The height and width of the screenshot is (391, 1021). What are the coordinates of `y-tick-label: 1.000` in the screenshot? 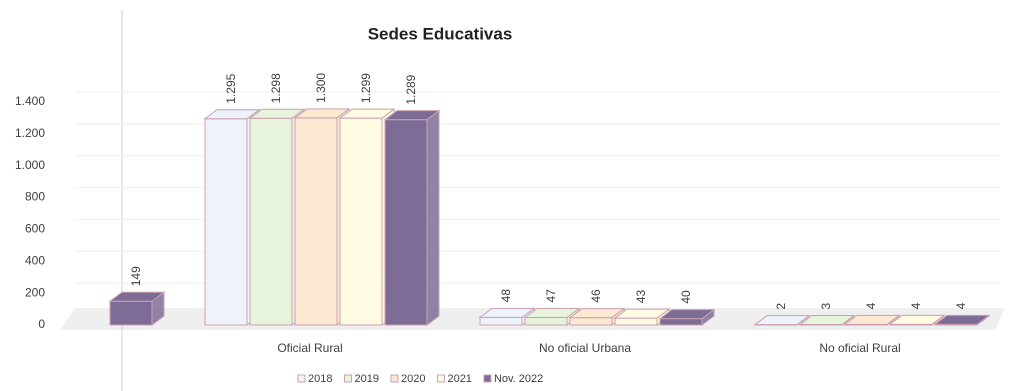 It's located at (30, 165).